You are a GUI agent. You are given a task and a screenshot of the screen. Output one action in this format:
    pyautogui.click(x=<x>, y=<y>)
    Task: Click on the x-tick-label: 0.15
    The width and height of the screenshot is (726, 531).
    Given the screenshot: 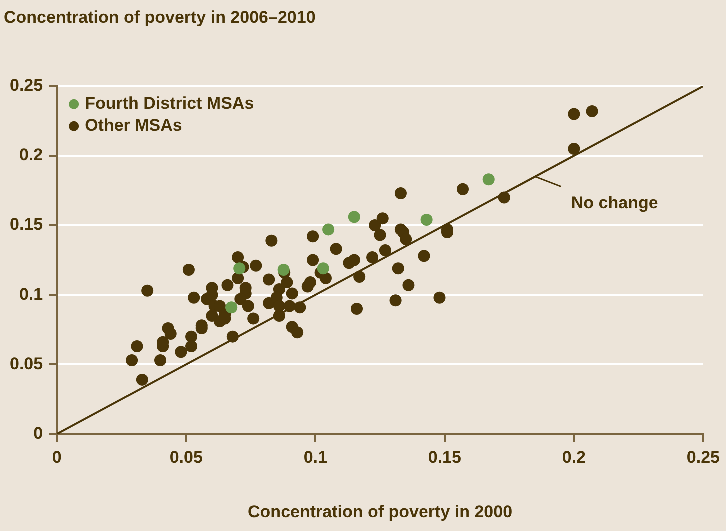 What is the action you would take?
    pyautogui.click(x=445, y=458)
    